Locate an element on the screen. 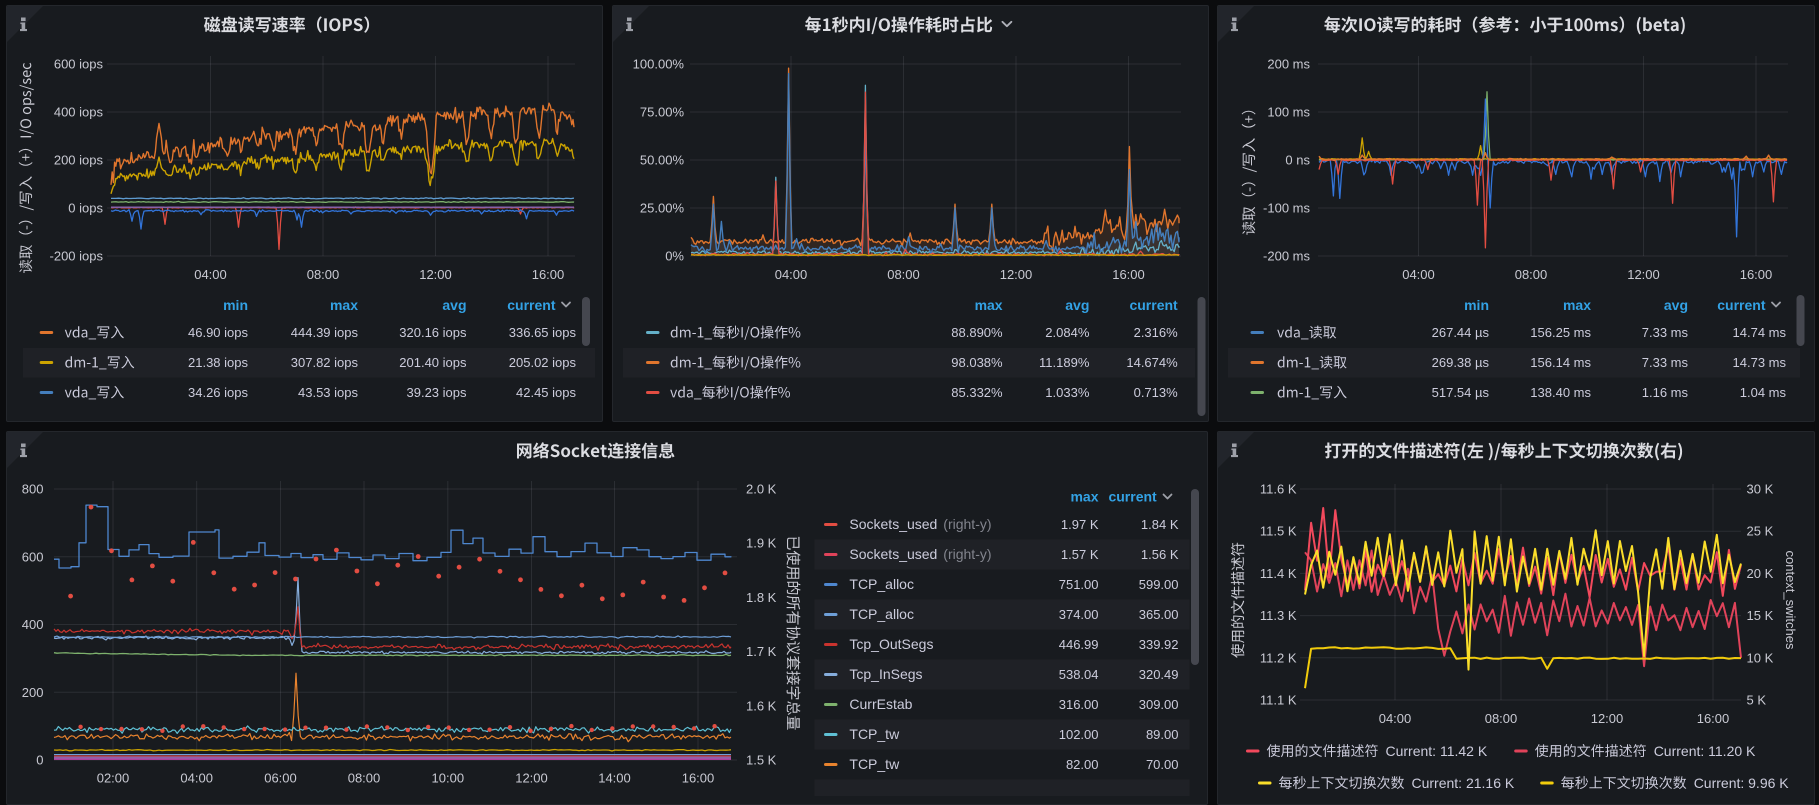 This screenshot has width=1819, height=805. svg-text: 205.02 iops is located at coordinates (543, 362).